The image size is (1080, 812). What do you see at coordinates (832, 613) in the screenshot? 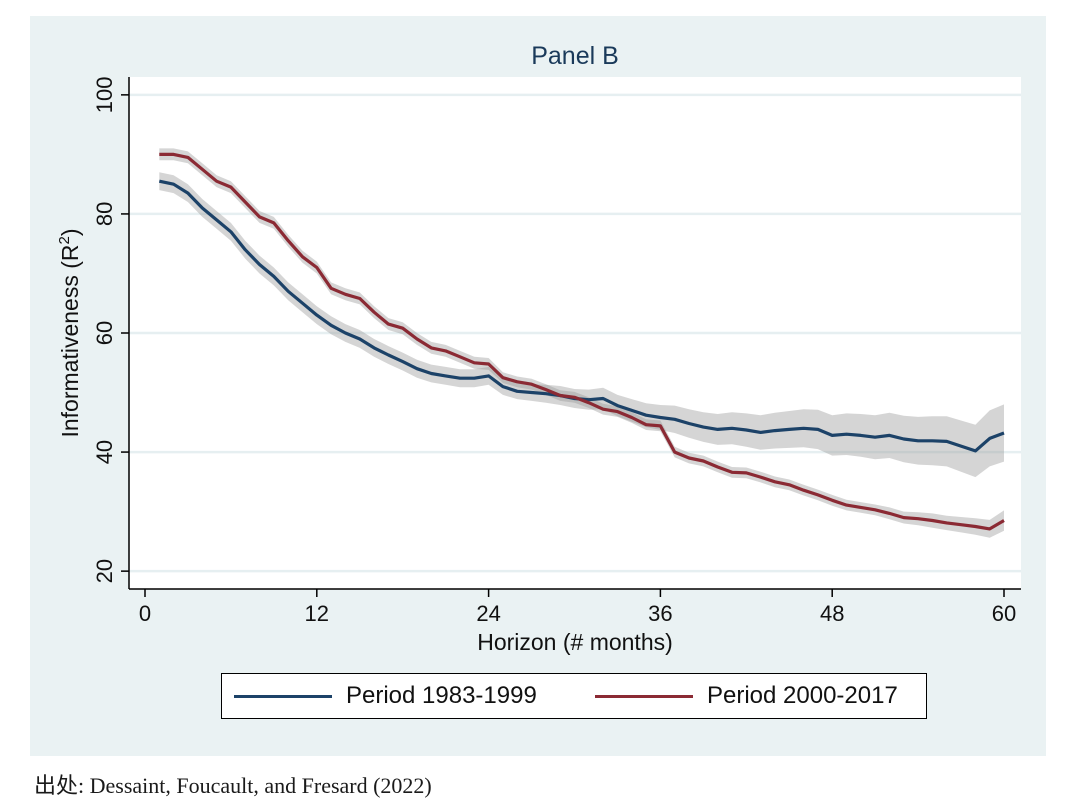
I see `x-tick-label-48: 48` at bounding box center [832, 613].